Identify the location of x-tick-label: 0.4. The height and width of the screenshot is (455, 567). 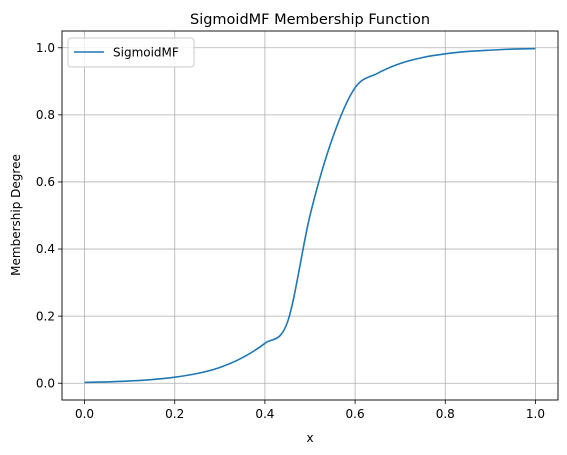
(264, 414).